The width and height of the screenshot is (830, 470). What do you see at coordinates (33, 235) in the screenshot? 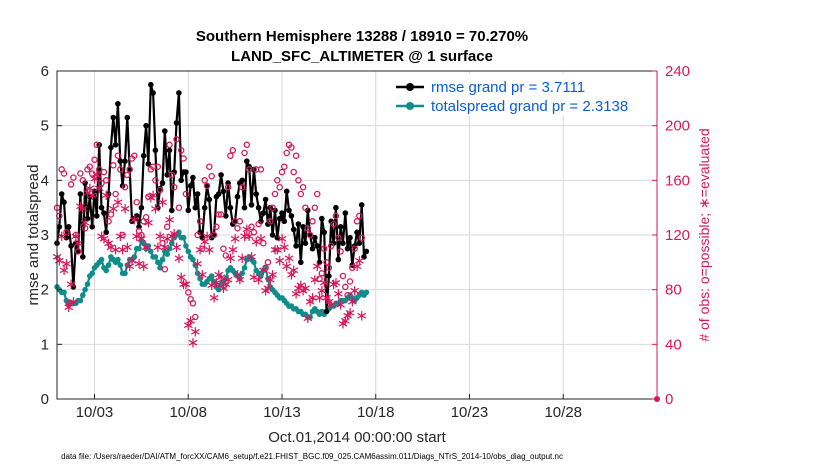
I see `y-axis-label-left: rmse and totalspread` at bounding box center [33, 235].